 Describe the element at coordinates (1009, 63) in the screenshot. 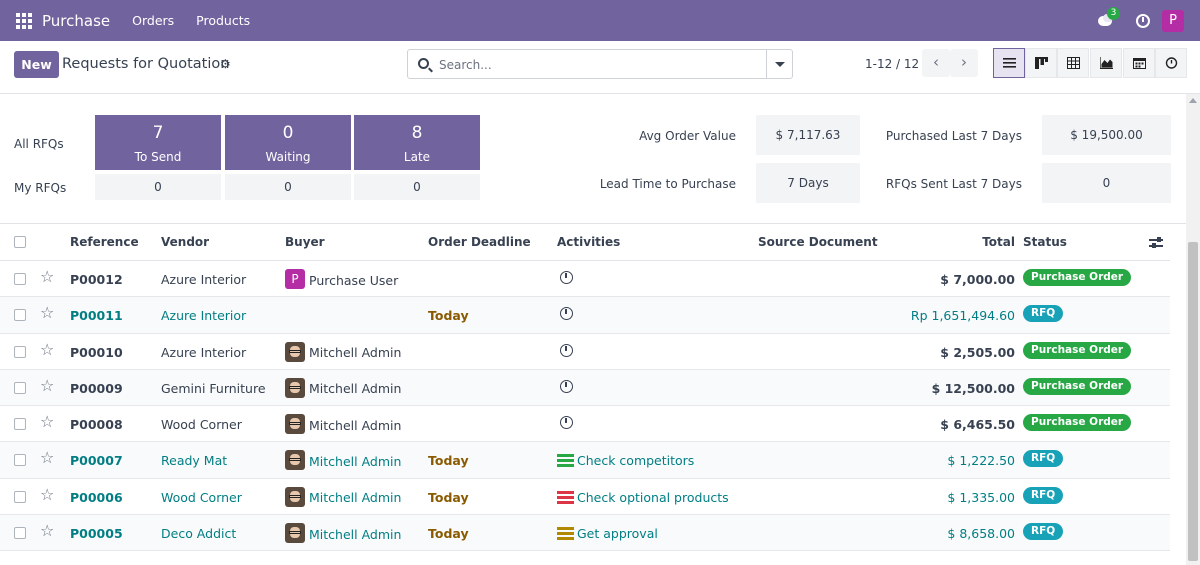

I see `list-view-button` at that location.